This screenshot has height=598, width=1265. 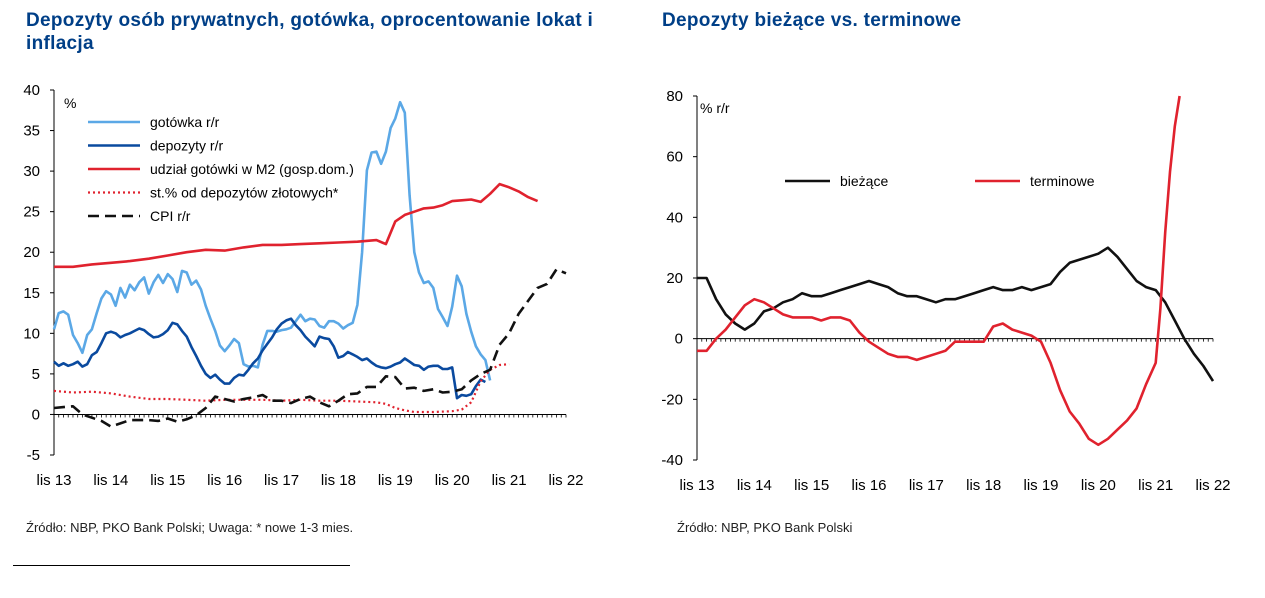 What do you see at coordinates (672, 460) in the screenshot?
I see `y-tick-label: -40` at bounding box center [672, 460].